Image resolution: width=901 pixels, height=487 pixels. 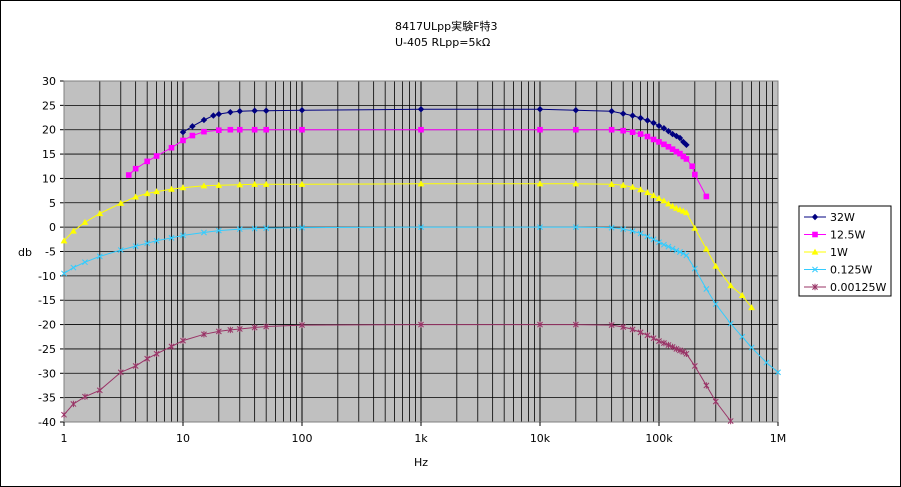 What do you see at coordinates (421, 462) in the screenshot?
I see `x-axis-label: Hz` at bounding box center [421, 462].